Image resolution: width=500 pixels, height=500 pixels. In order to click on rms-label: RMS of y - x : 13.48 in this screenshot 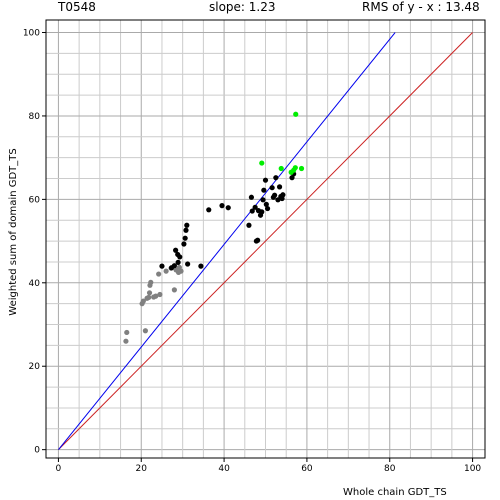, I will do `click(421, 7)`.